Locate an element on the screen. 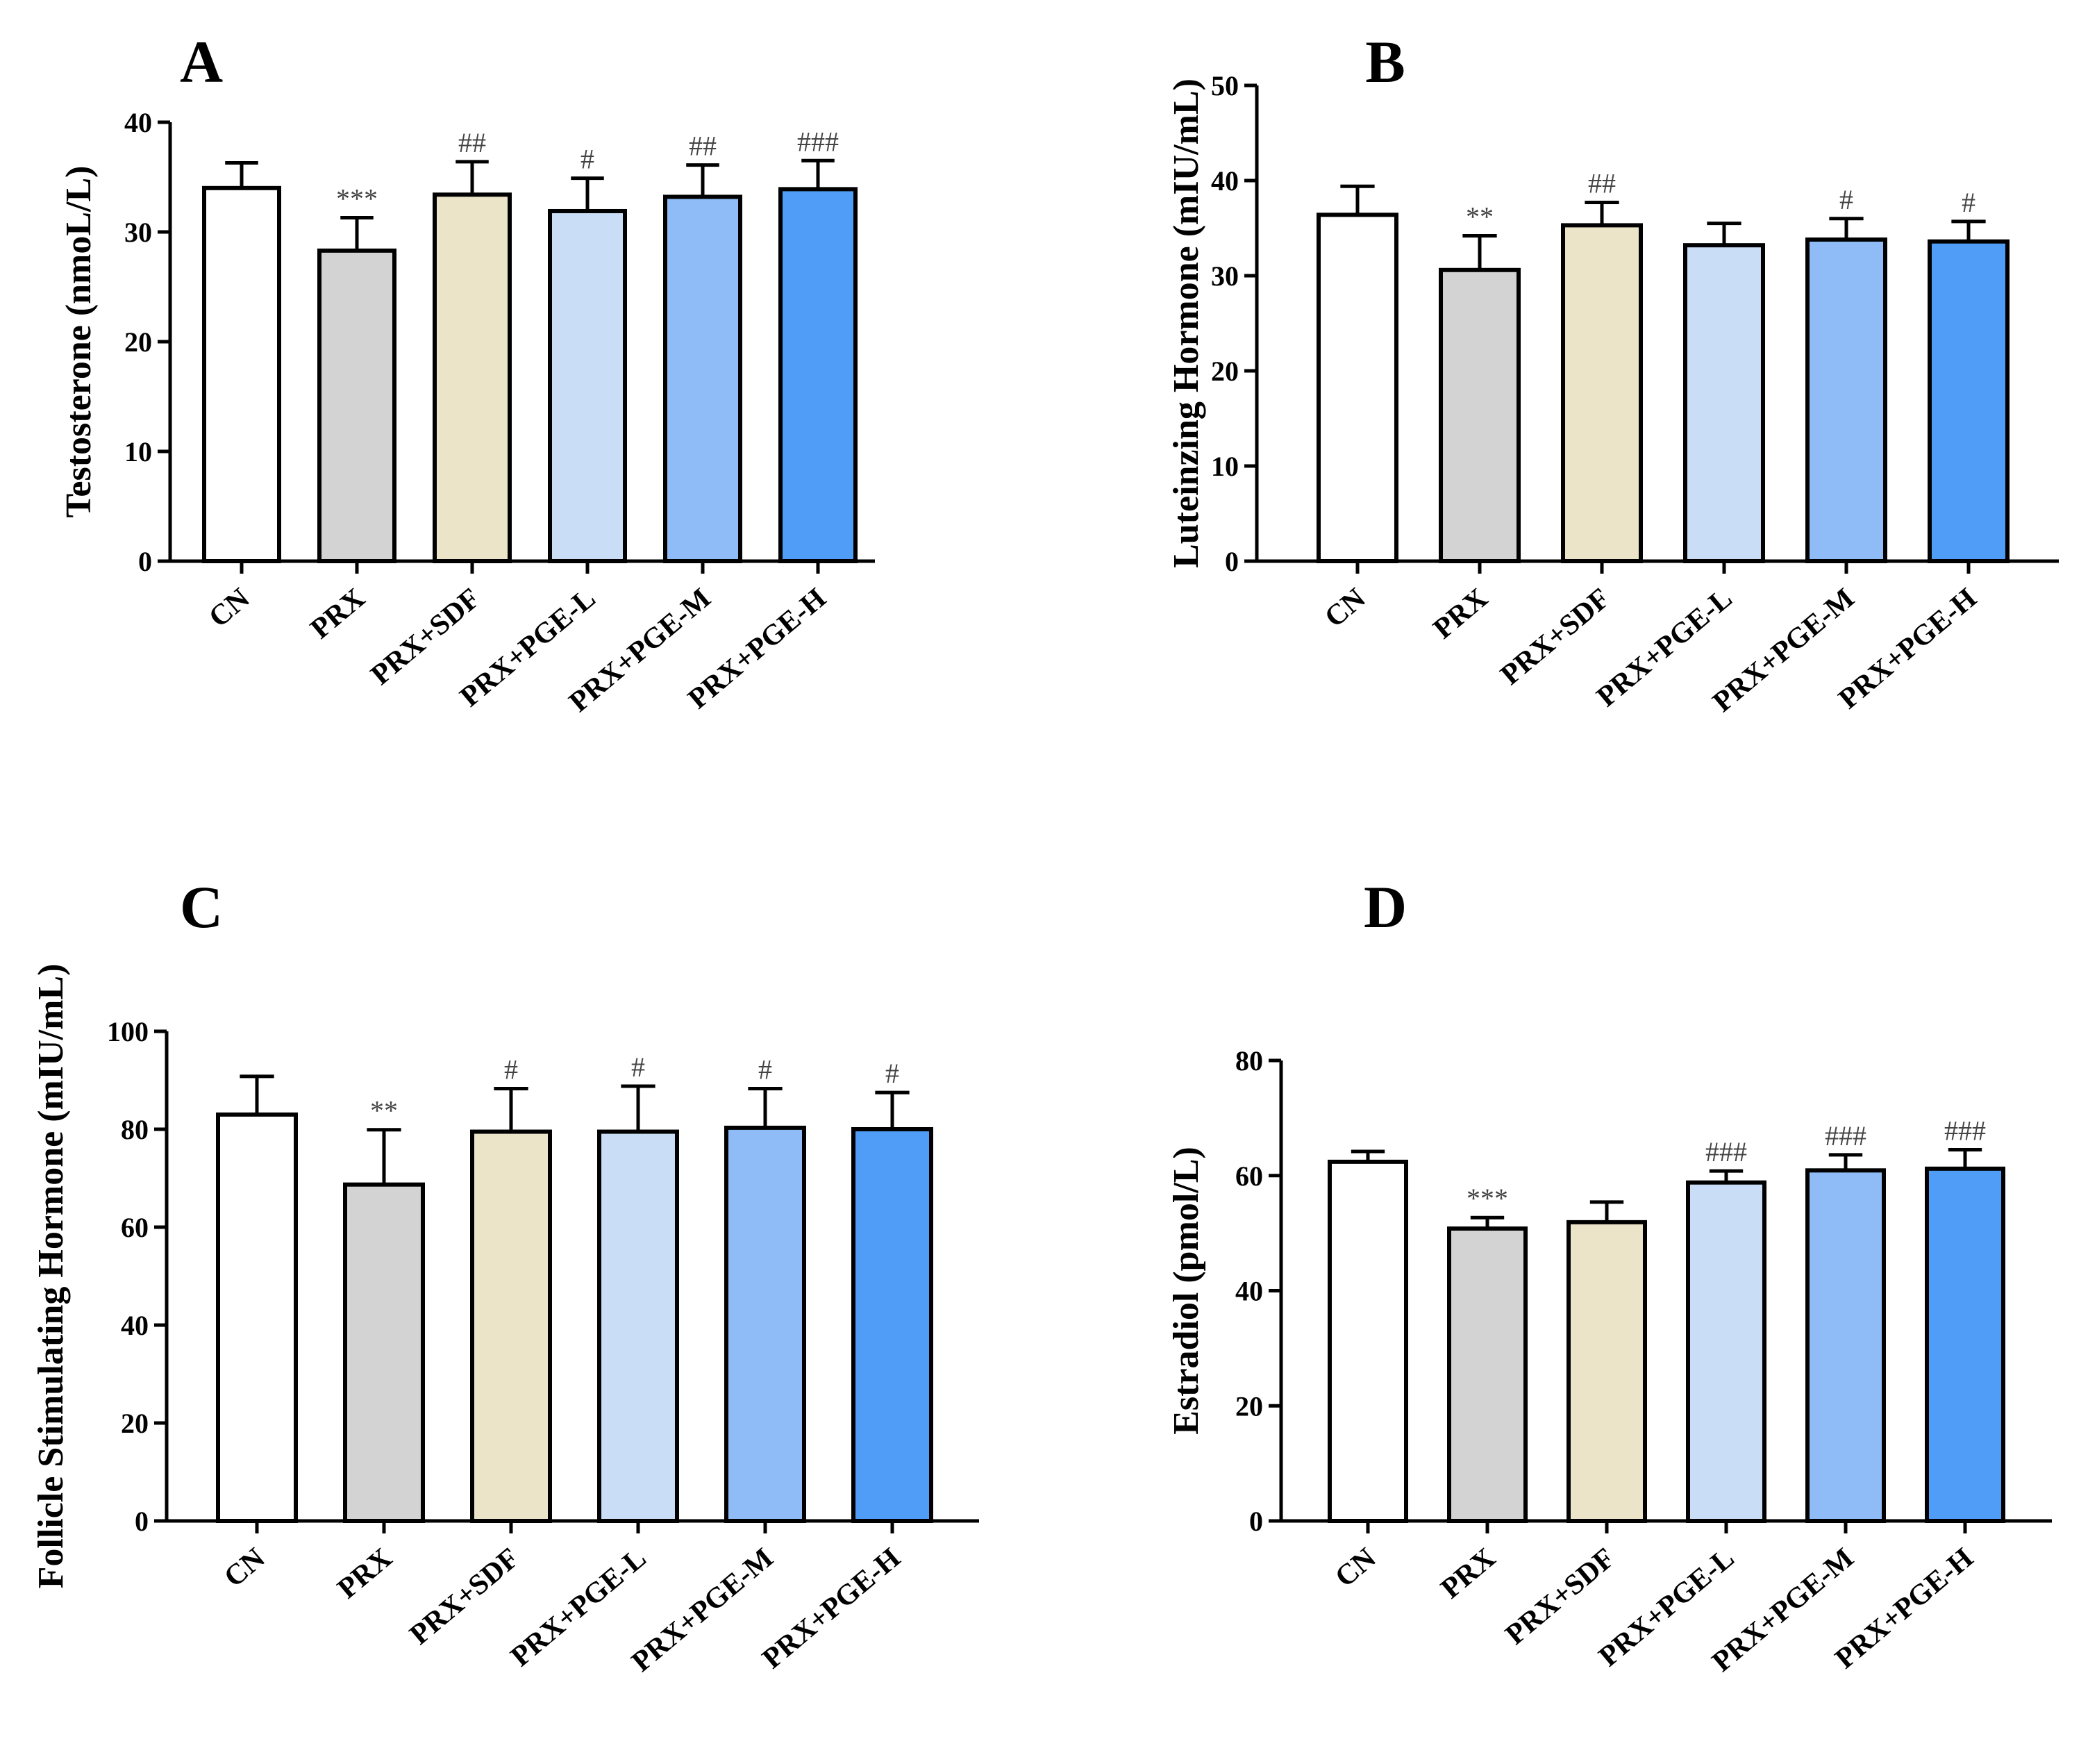 This screenshot has height=1764, width=2097. y-axis-label: Estradiol (pmol/L) is located at coordinates (1186, 1291).